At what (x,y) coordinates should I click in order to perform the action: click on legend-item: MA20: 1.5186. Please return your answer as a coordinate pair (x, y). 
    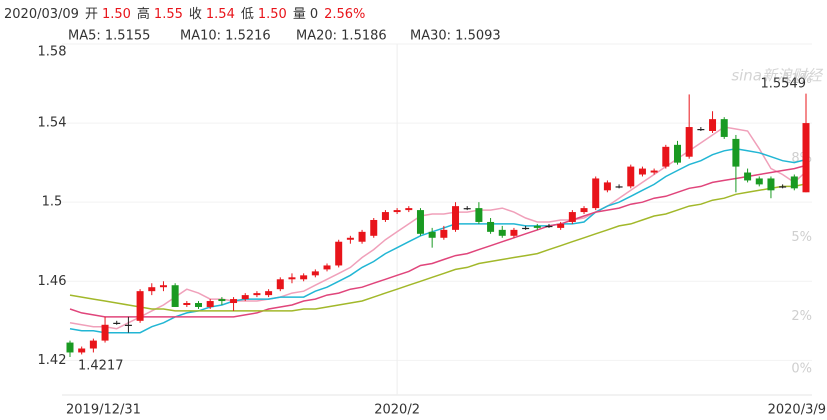
    Looking at the image, I should click on (341, 36).